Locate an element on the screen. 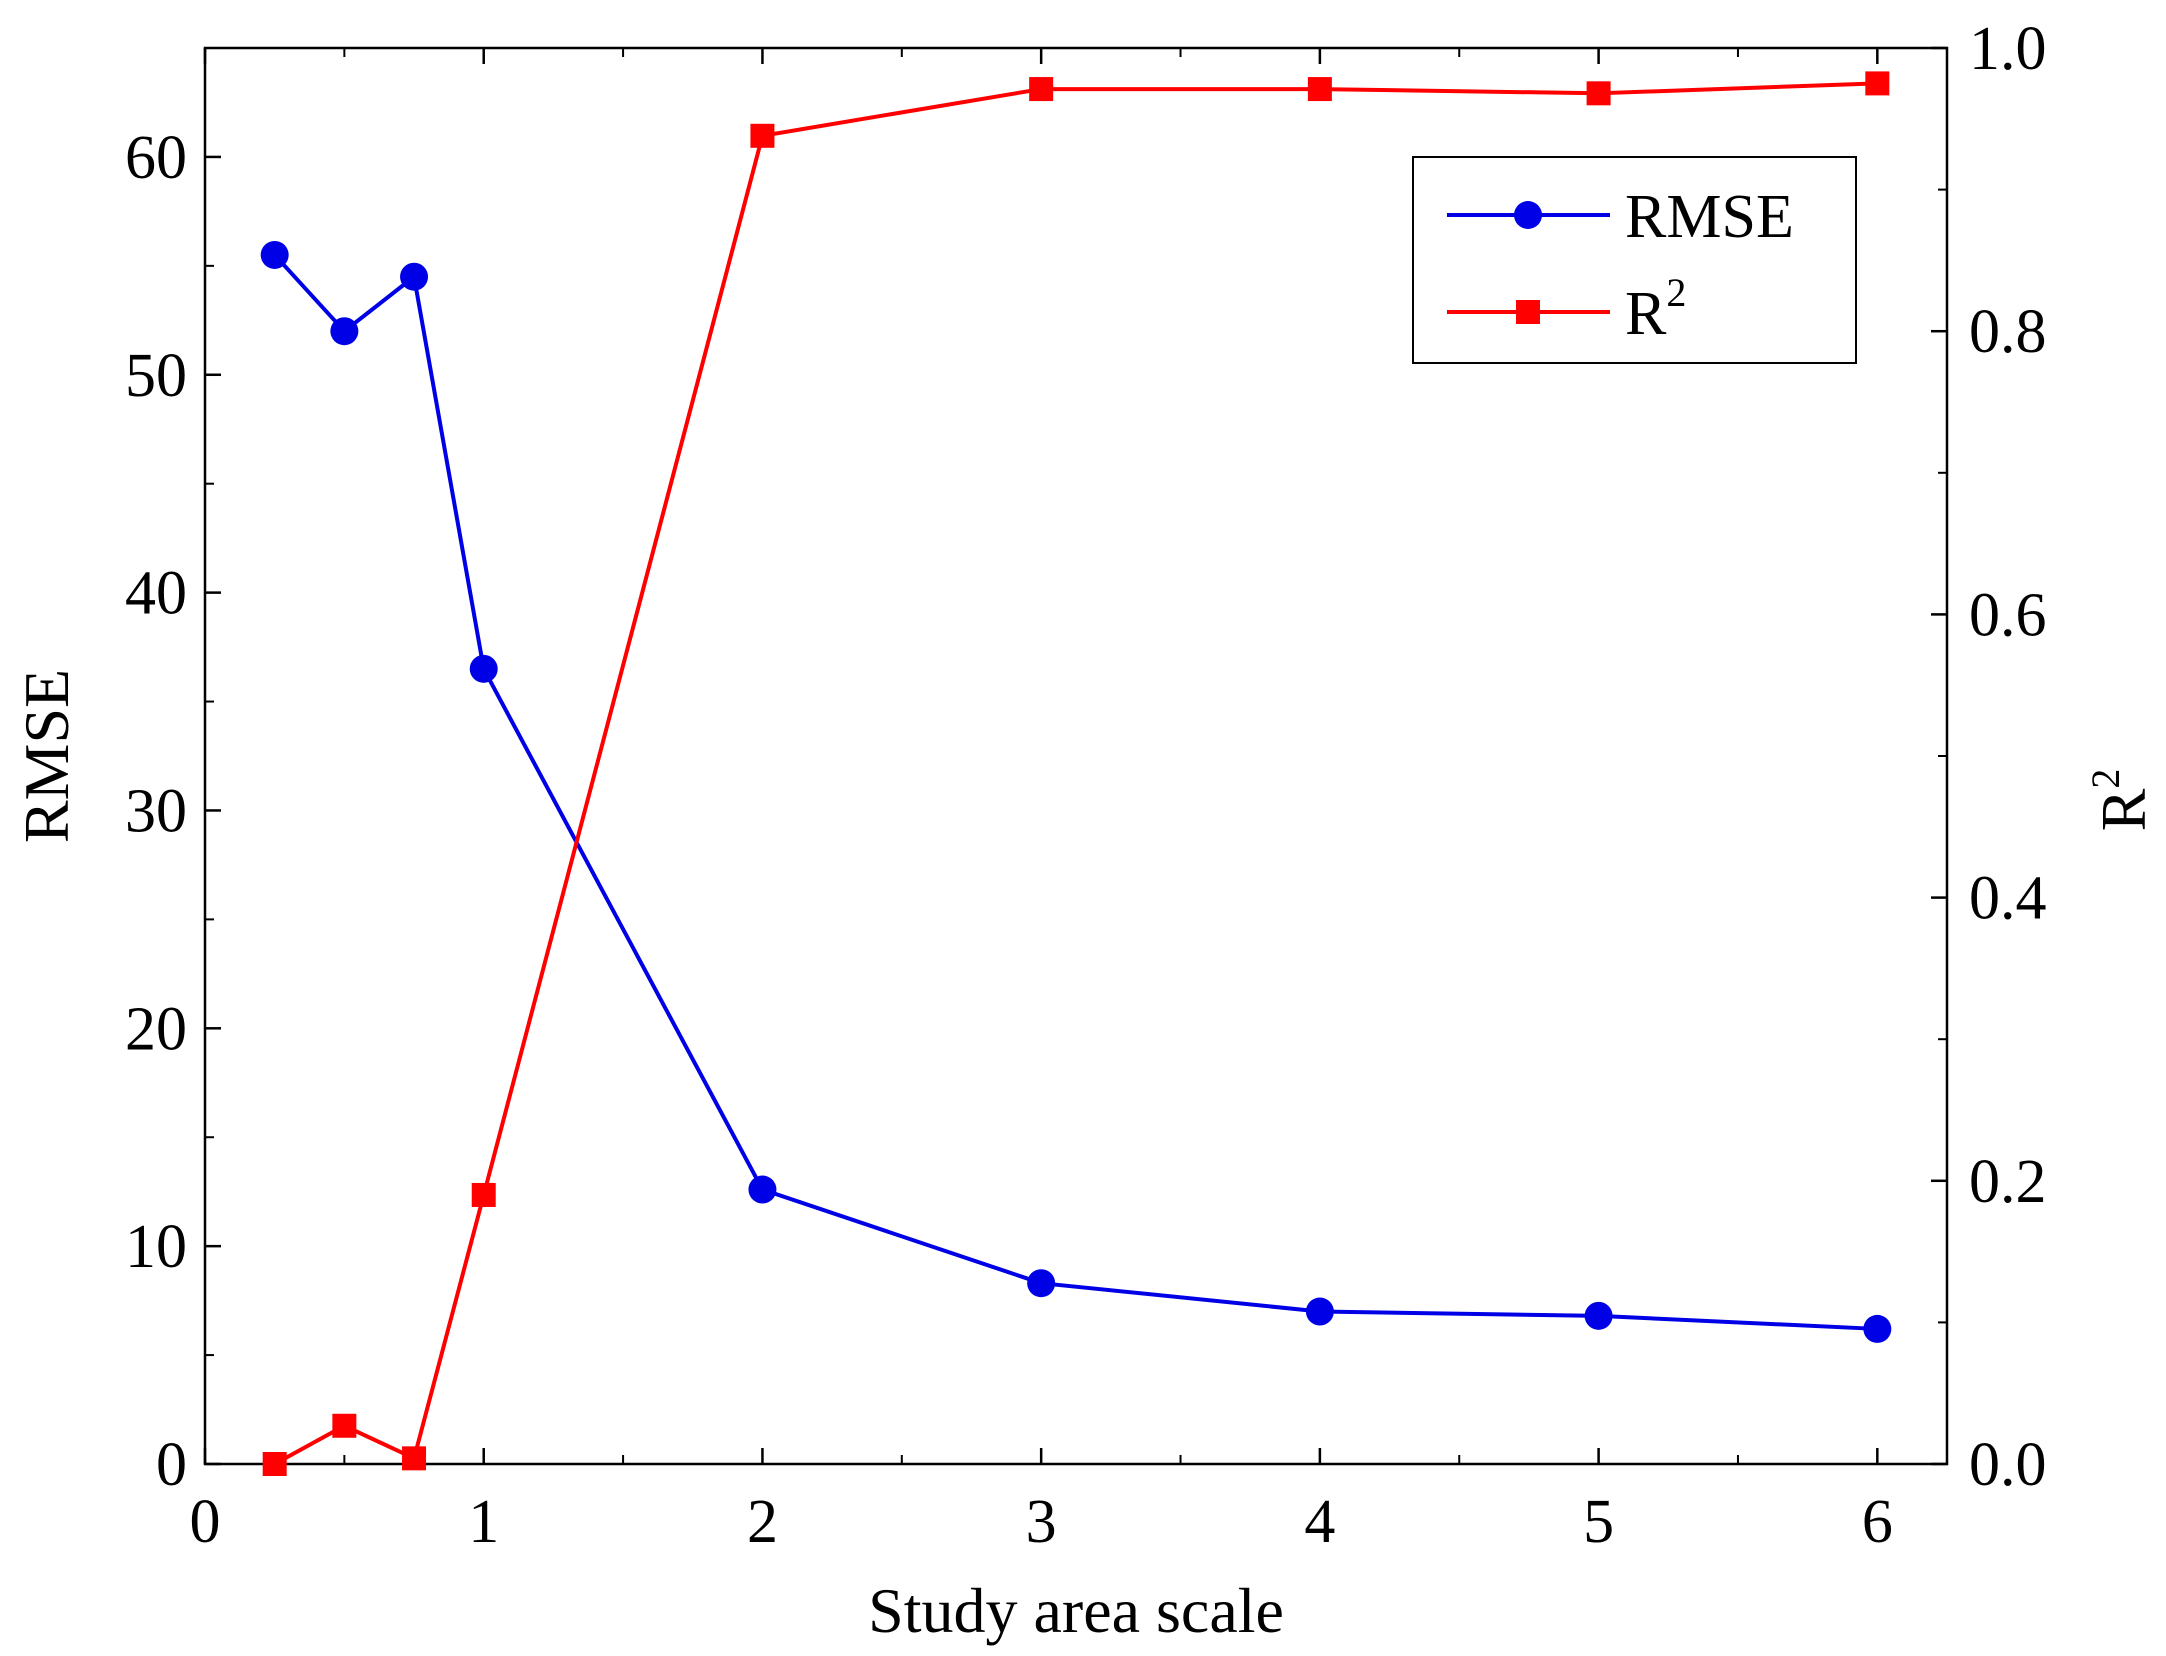 Image resolution: width=2166 pixels, height=1656 pixels. right-y-tick-label: 0.6 is located at coordinates (2008, 615).